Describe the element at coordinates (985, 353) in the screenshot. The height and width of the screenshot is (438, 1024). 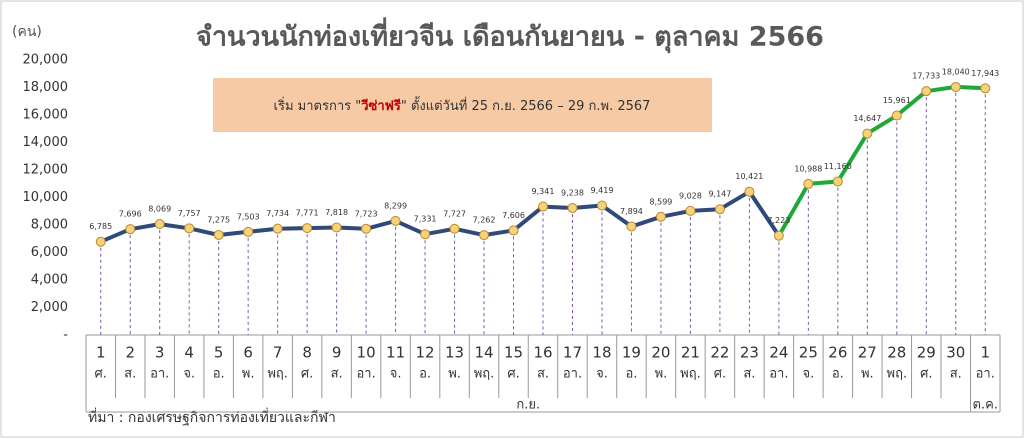
I see `x-tick-label: 1` at that location.